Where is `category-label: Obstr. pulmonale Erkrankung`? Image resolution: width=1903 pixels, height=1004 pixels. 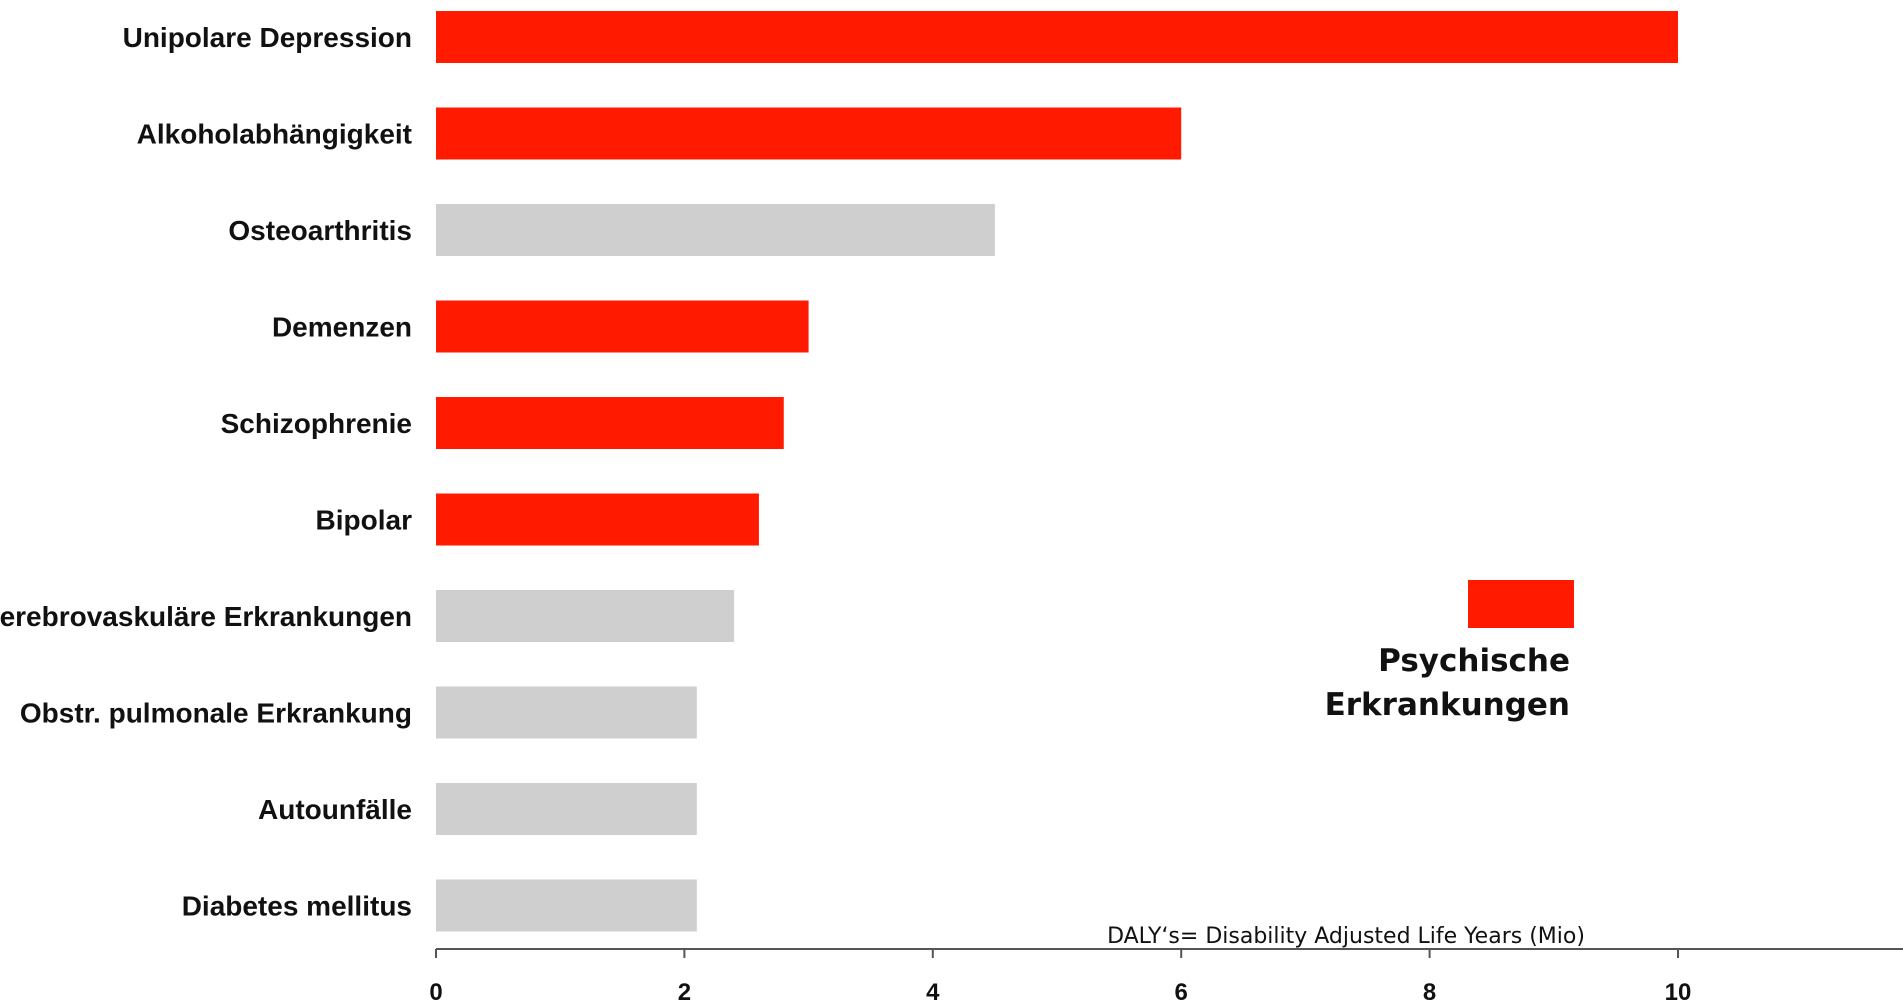
category-label: Obstr. pulmonale Erkrankung is located at coordinates (216, 713).